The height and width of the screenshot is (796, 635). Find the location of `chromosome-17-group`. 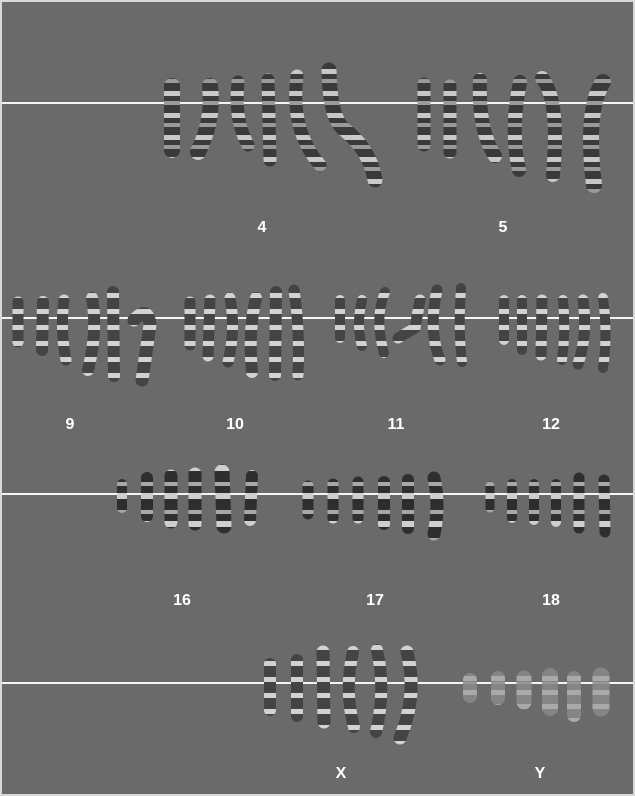

chromosome-17-group is located at coordinates (373, 506).